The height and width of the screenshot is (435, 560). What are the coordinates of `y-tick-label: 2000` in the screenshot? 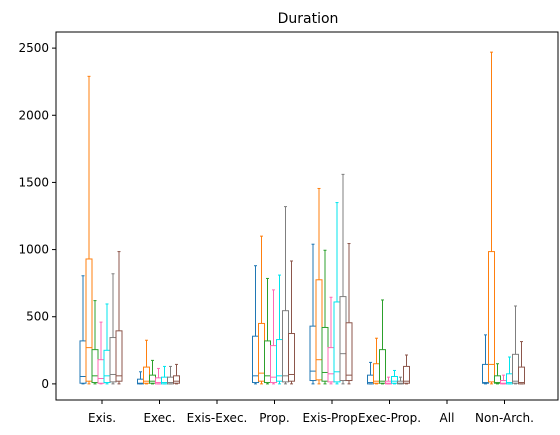 It's located at (33, 115).